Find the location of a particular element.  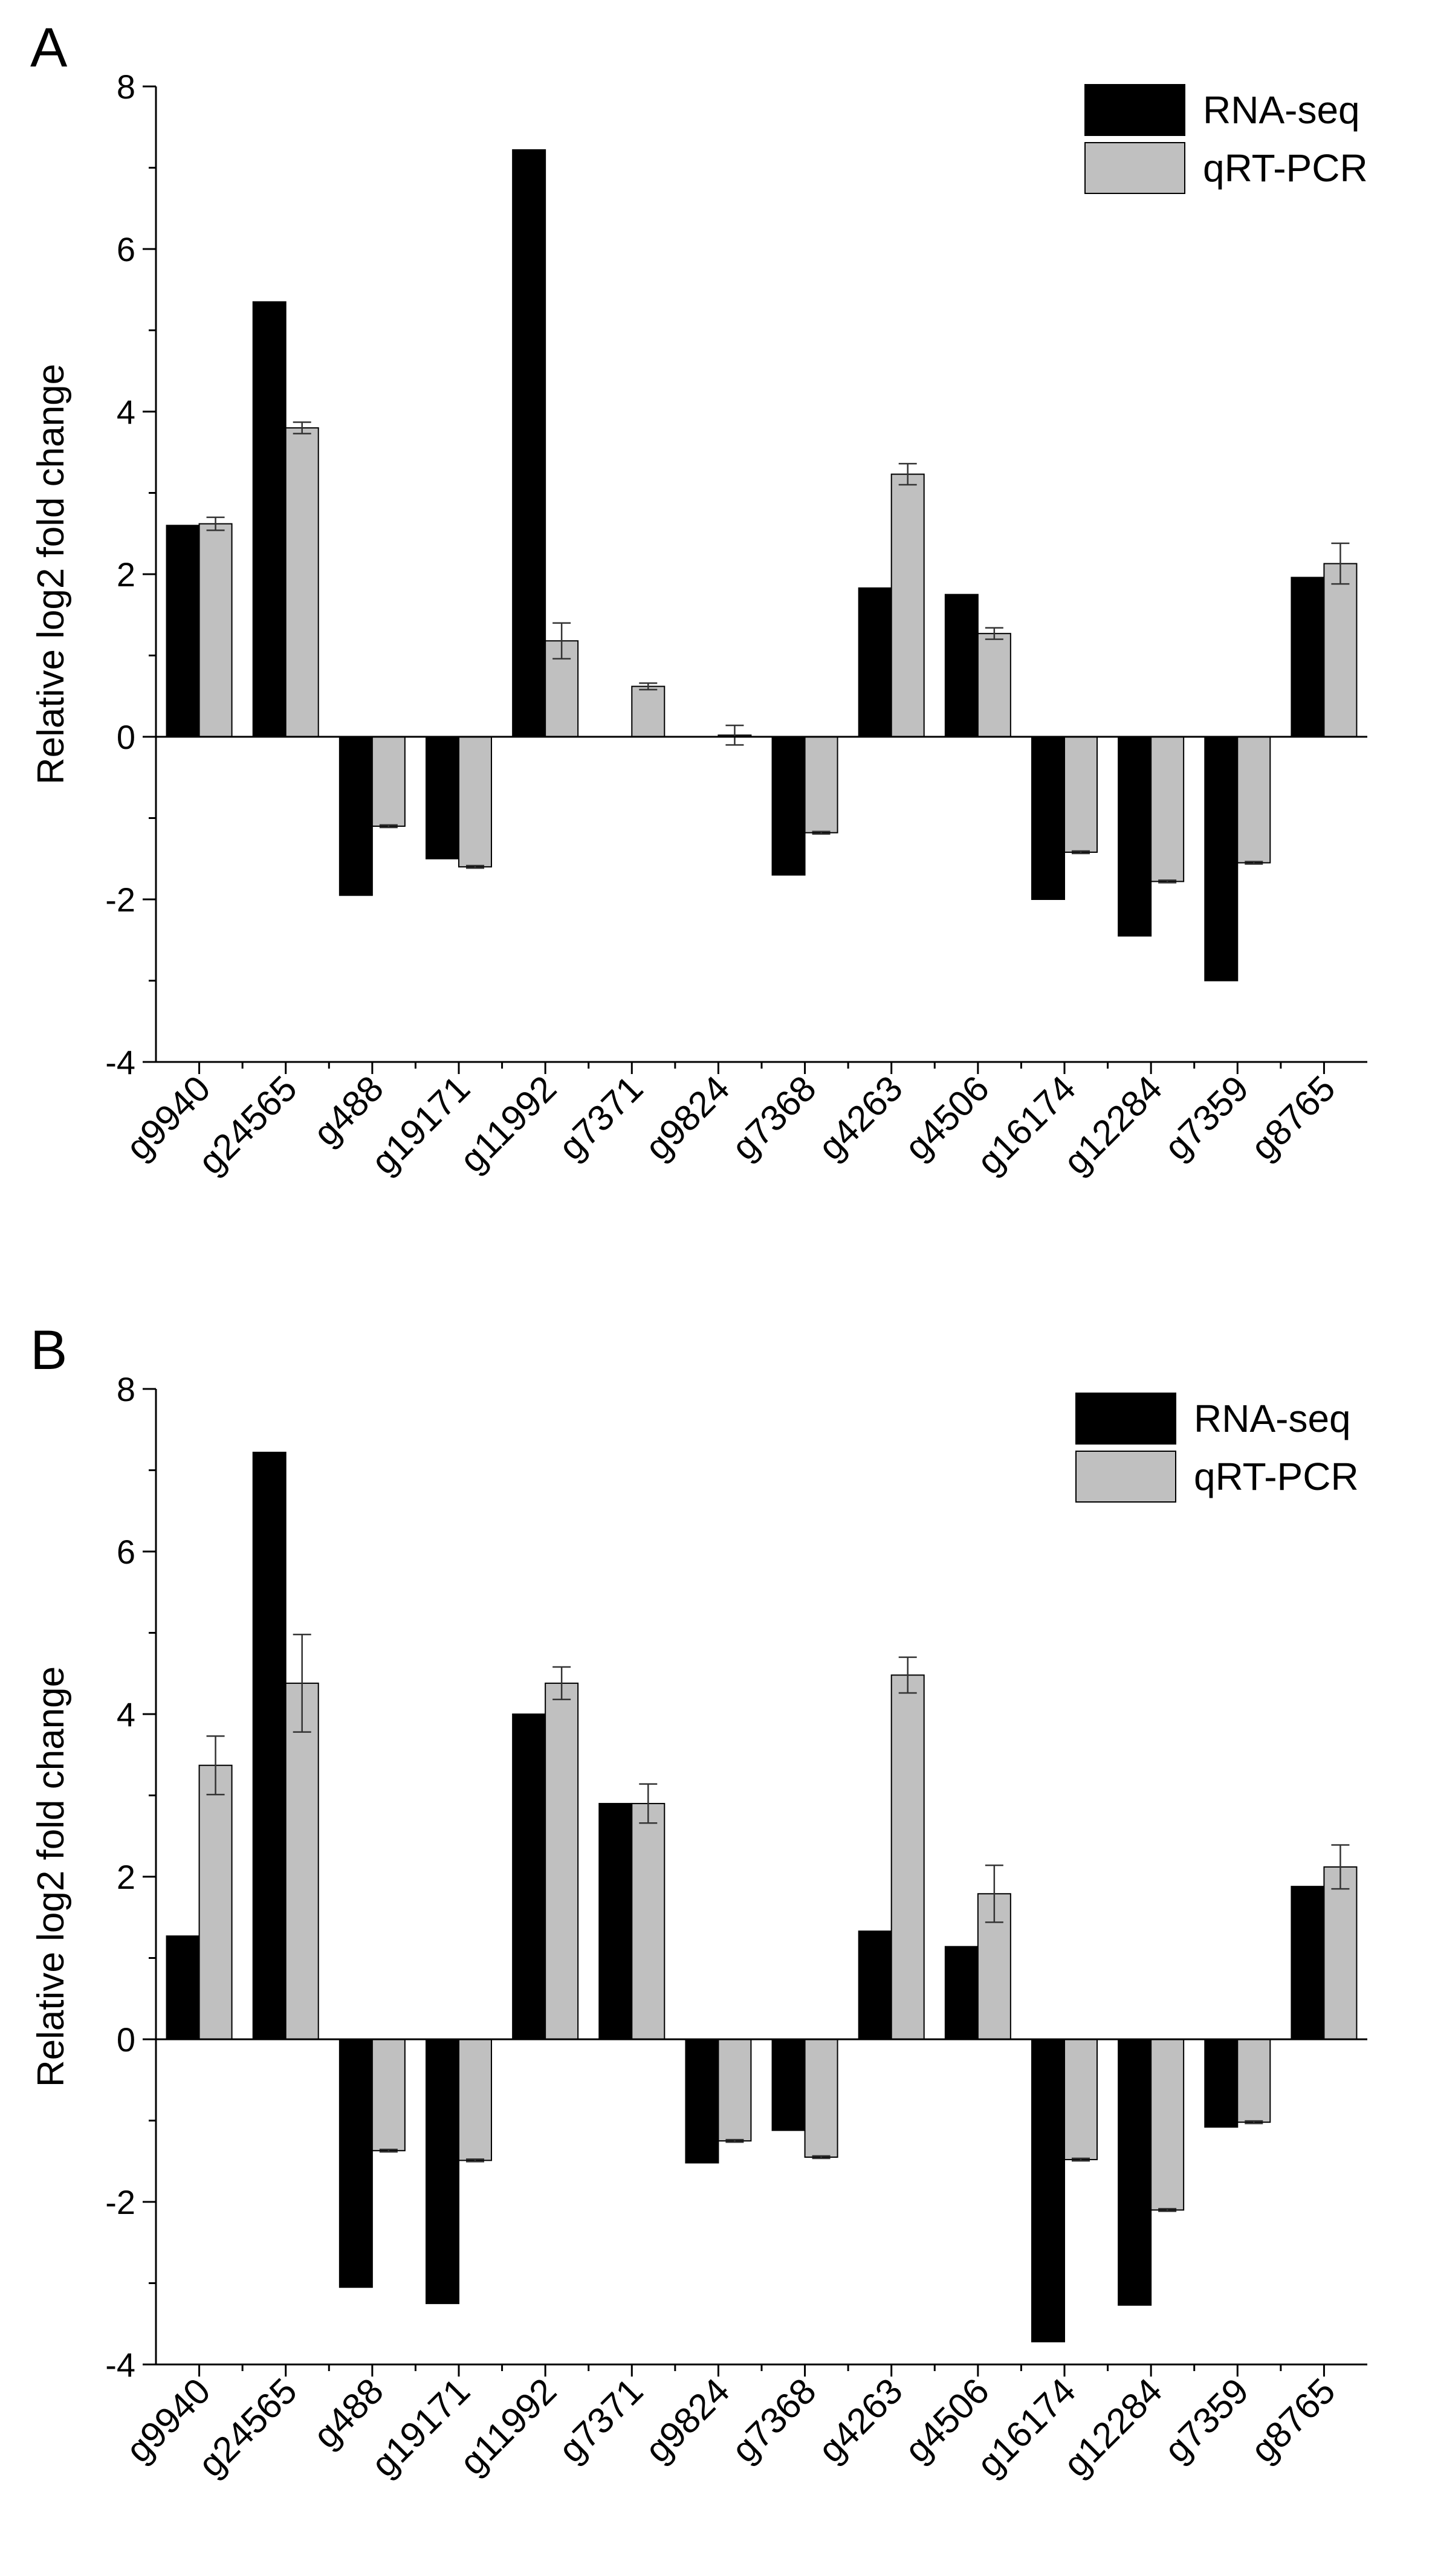

x-tick-label: g19171 is located at coordinates (421, 2428).